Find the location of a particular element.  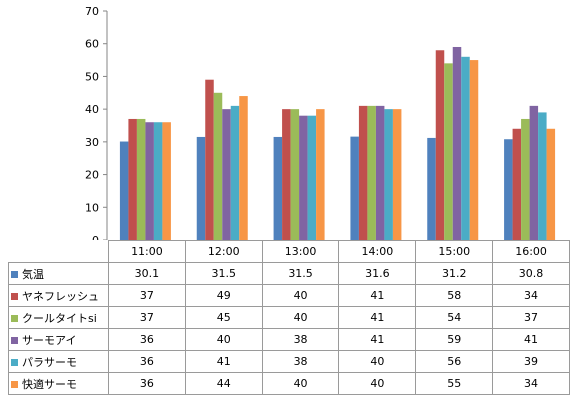

data-label: 30.8 is located at coordinates (531, 273).